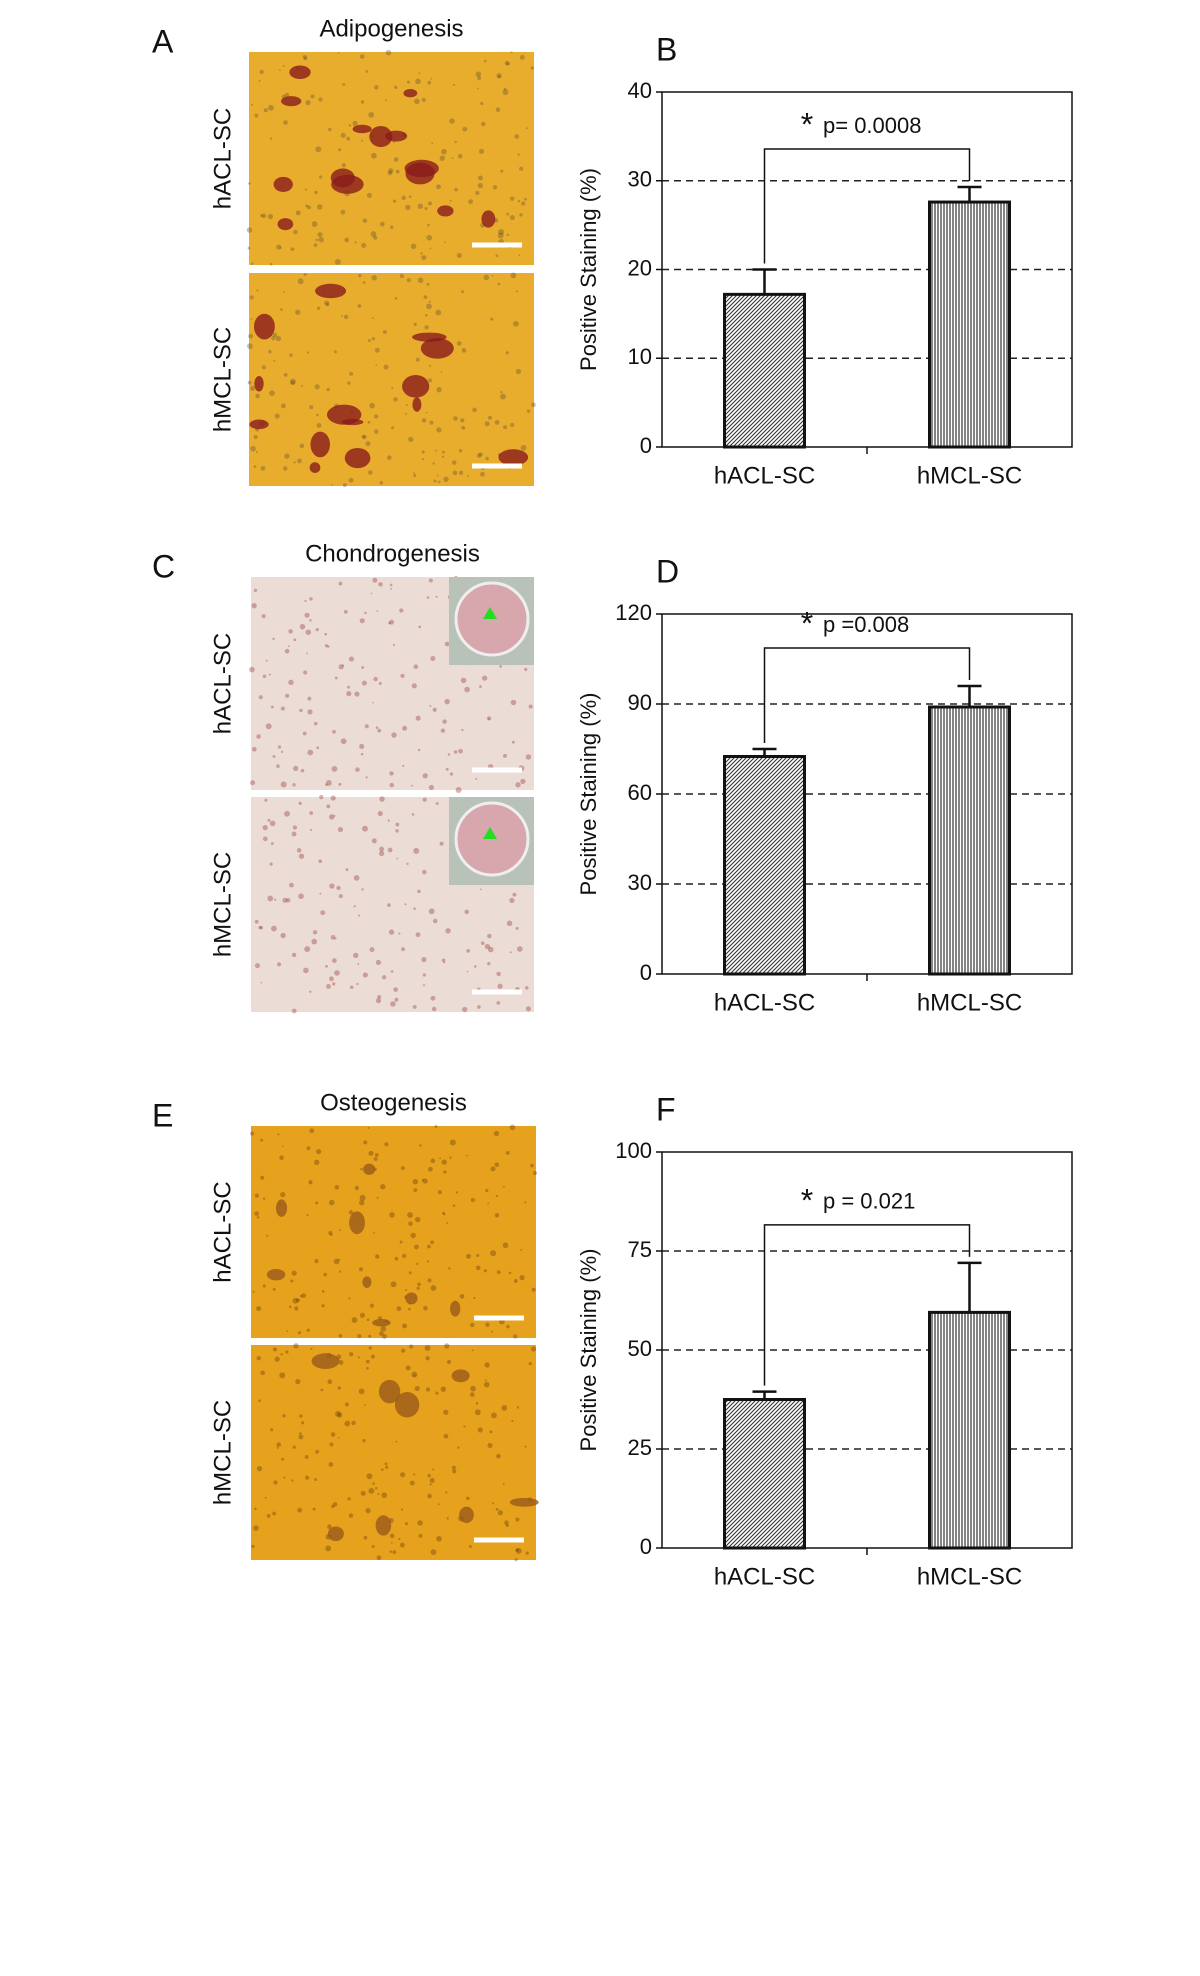  Describe the element at coordinates (391, 158) in the screenshot. I see `micrograph-bg` at that location.